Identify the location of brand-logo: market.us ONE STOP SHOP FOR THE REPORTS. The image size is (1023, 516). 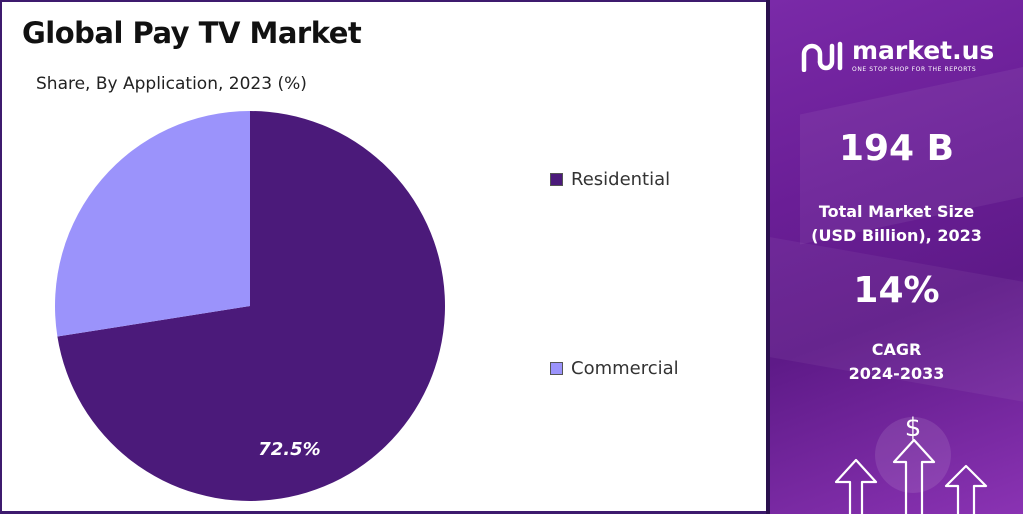
(897, 55).